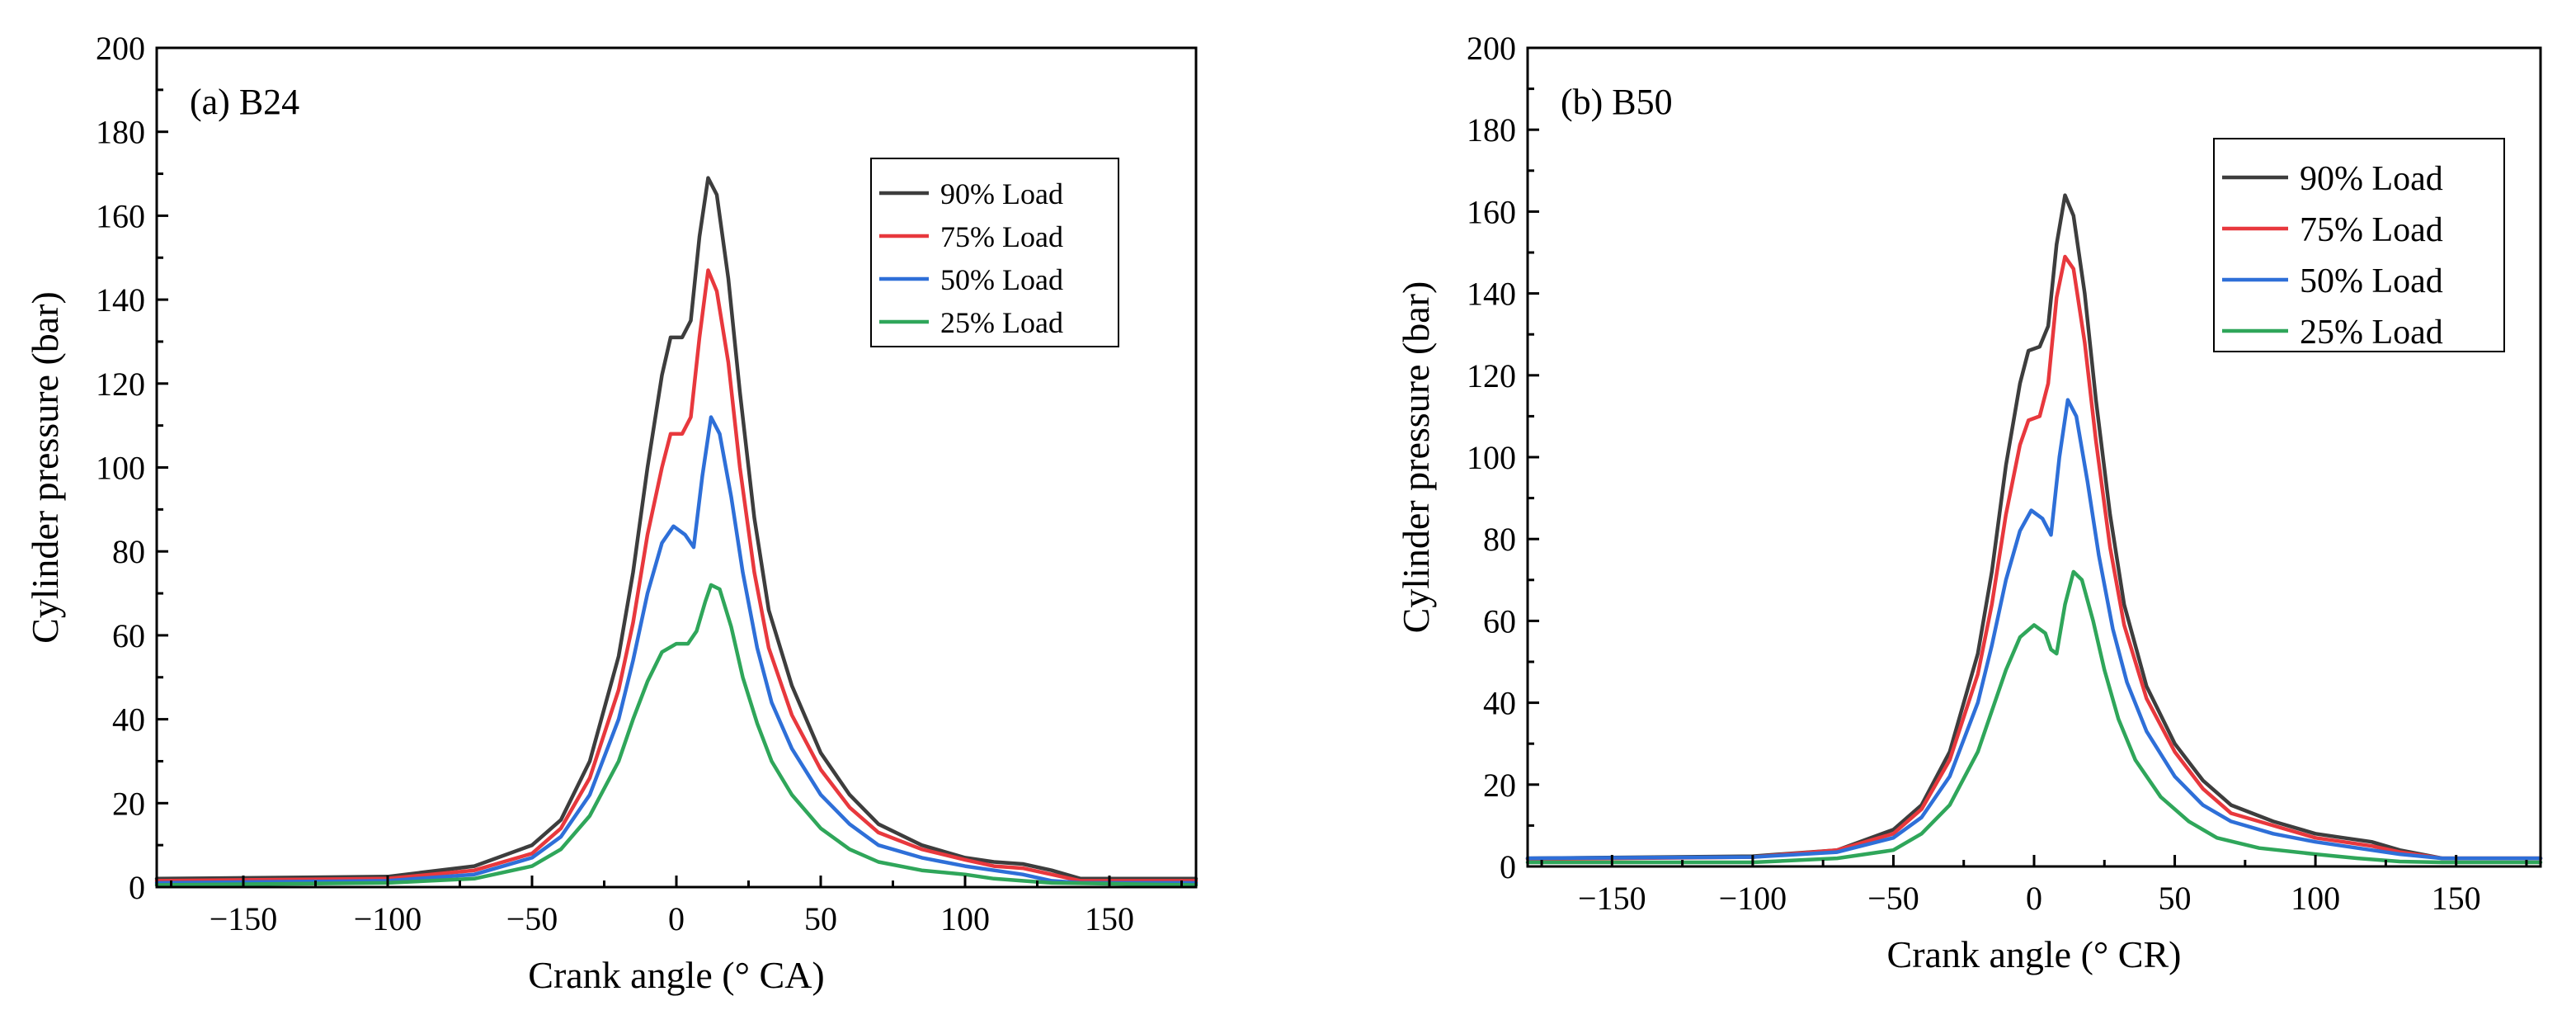 This screenshot has height=1015, width=2576. What do you see at coordinates (676, 975) in the screenshot?
I see `x-axis-title: Crank angle (° CA)` at bounding box center [676, 975].